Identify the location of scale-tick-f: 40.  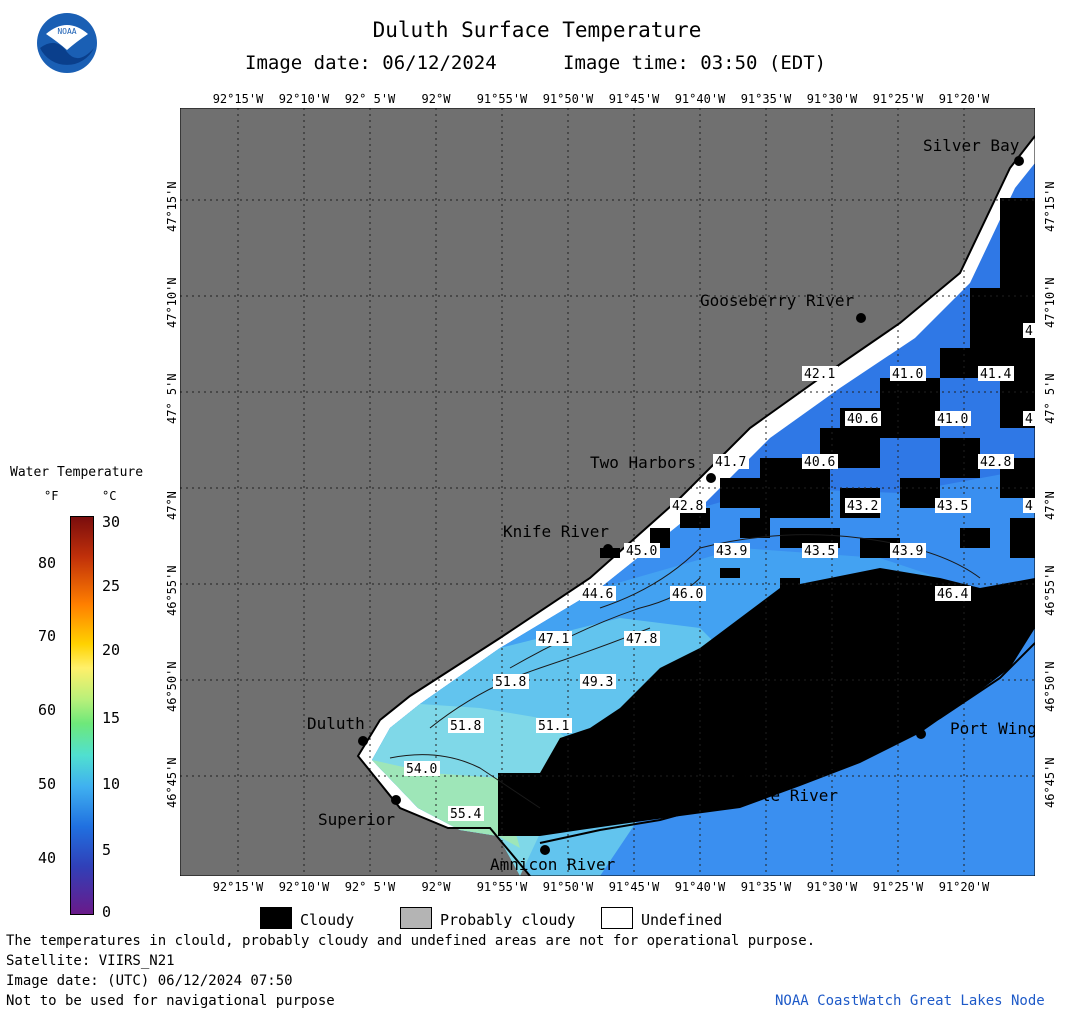
(47, 858).